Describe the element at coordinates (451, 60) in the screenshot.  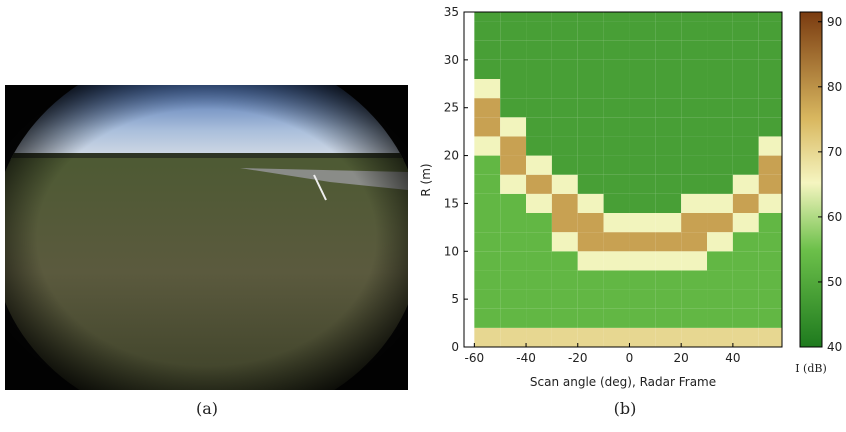
I see `y-tick-label: 30` at that location.